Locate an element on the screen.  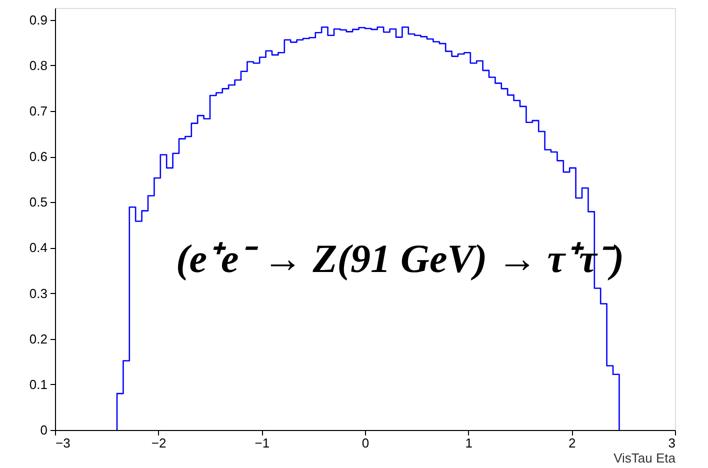
y-tick-label: 0.4 is located at coordinates (38, 248).